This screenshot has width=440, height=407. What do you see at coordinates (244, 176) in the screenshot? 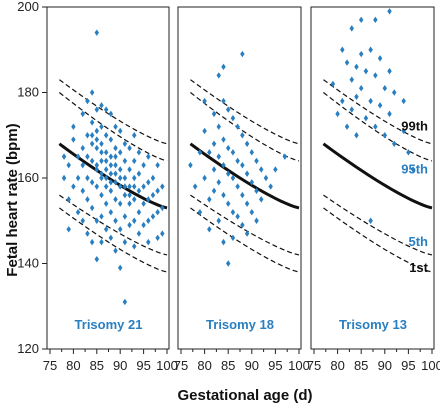
I see `curve-median` at bounding box center [244, 176].